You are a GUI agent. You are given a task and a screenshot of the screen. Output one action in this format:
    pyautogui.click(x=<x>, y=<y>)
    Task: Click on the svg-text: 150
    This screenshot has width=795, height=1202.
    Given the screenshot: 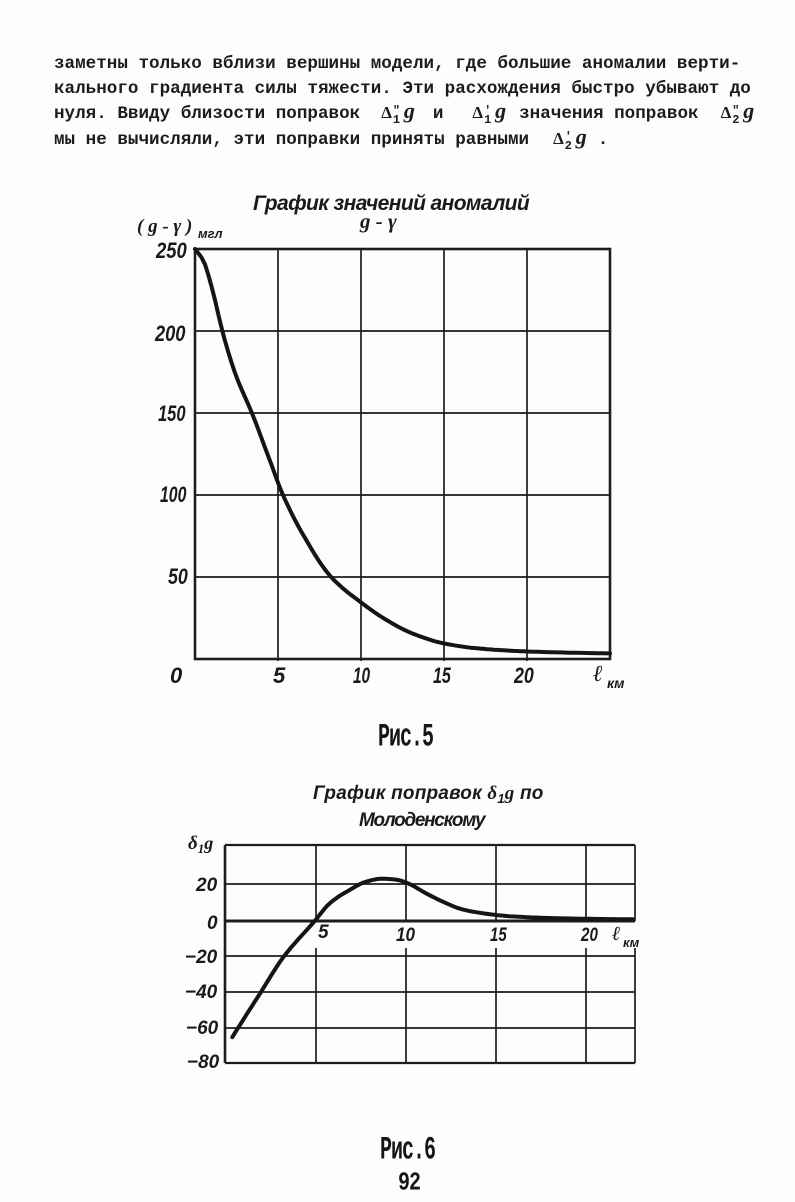 What is the action you would take?
    pyautogui.click(x=172, y=414)
    